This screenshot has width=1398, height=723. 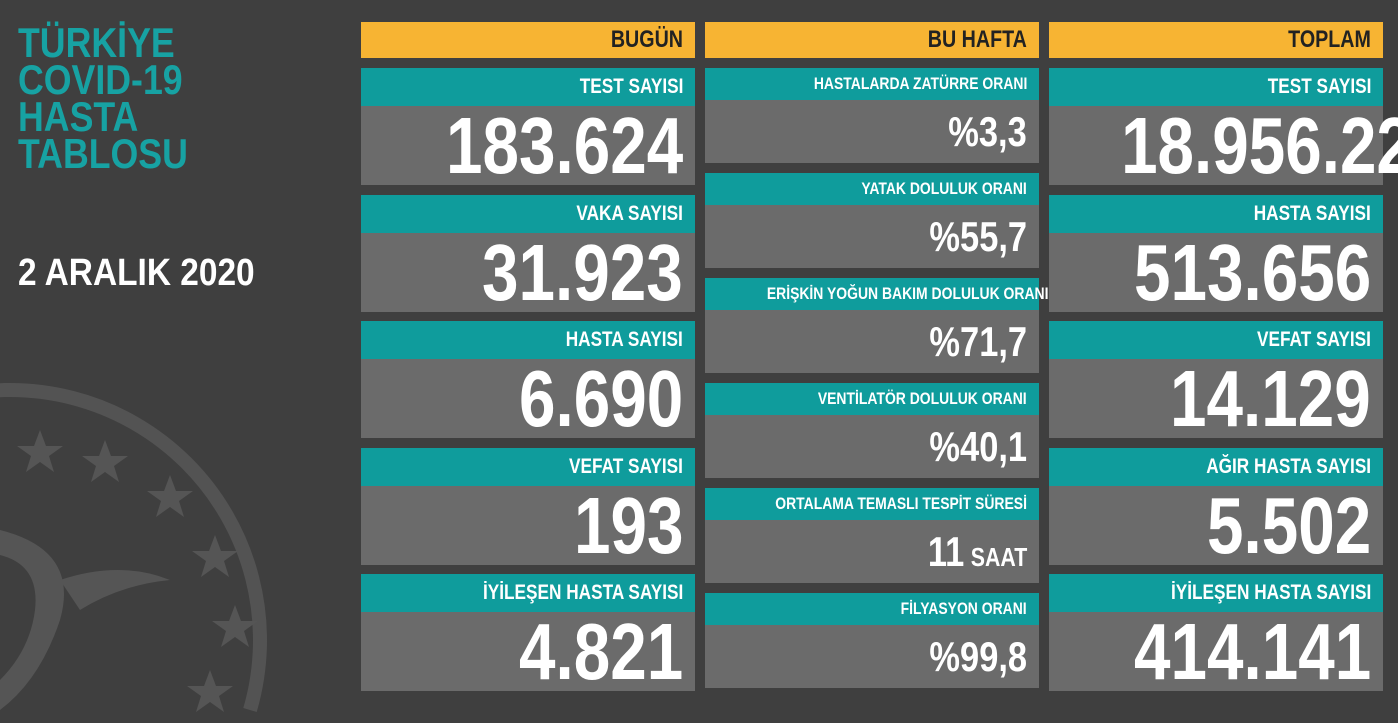 I want to click on column-header: BU HAFTA, so click(x=872, y=40).